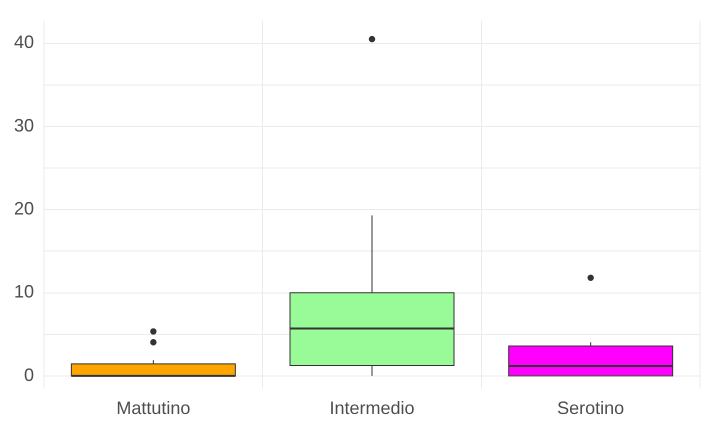  Describe the element at coordinates (153, 408) in the screenshot. I see `x-tick-label: Mattutino` at that location.